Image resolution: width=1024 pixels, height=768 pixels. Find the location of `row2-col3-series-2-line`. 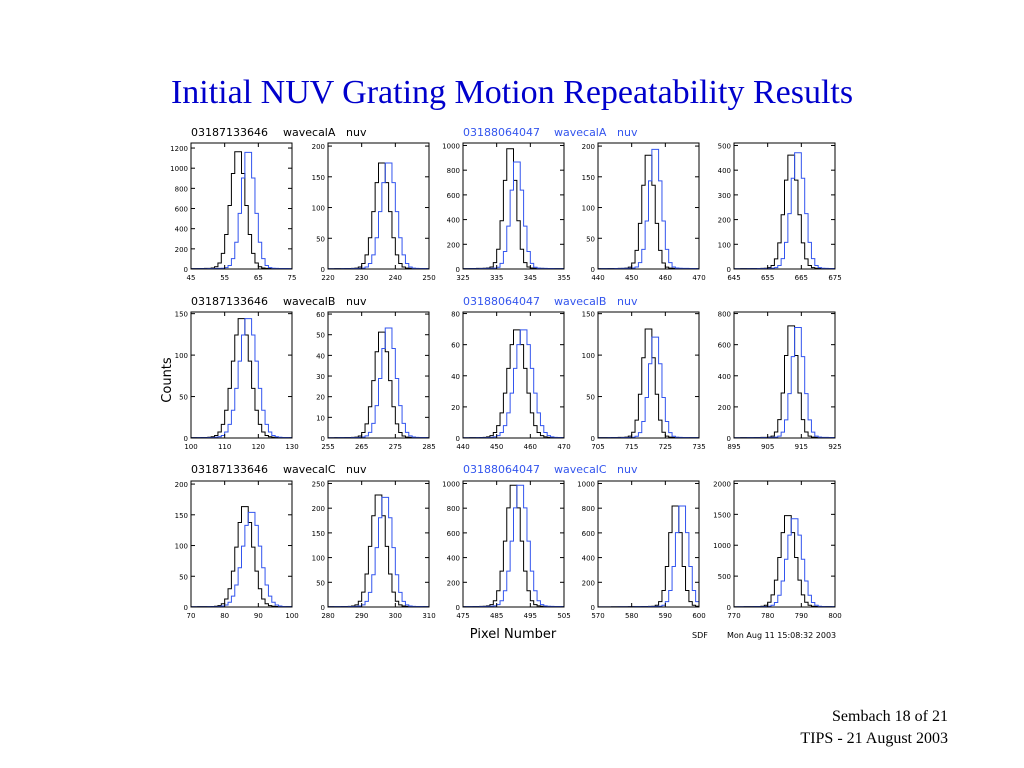

row2-col3-series-2-line is located at coordinates (513, 384).